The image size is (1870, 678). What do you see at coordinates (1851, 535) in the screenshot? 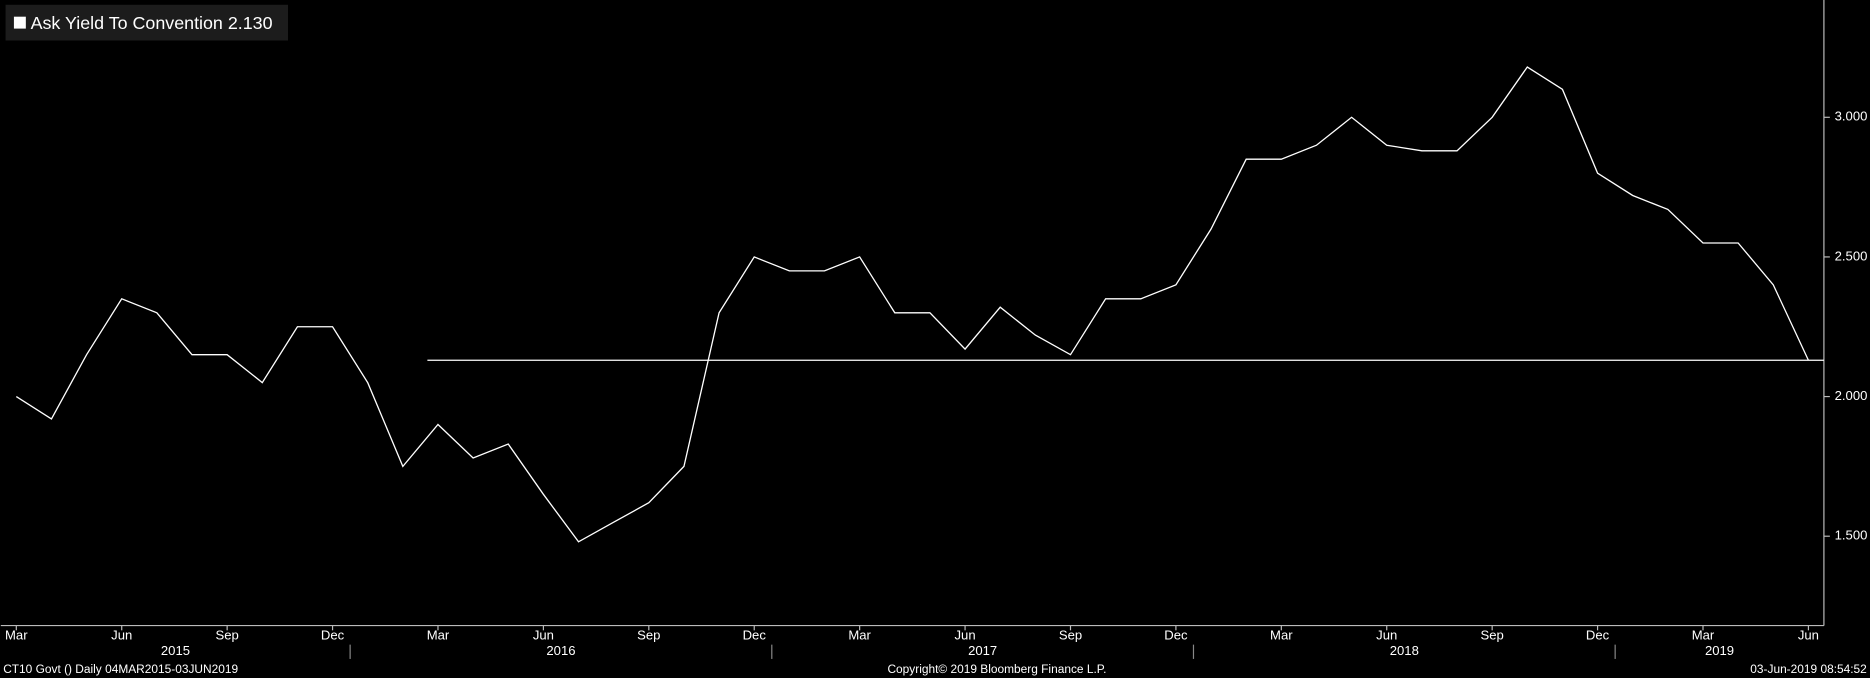
I see `y-tick-label: 1.500` at bounding box center [1851, 535].